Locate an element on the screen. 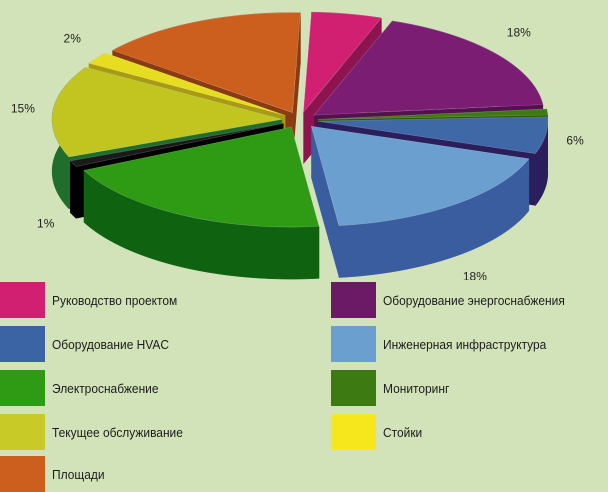 This screenshot has height=492, width=608. legend-item: Руководство проектом is located at coordinates (94, 300).